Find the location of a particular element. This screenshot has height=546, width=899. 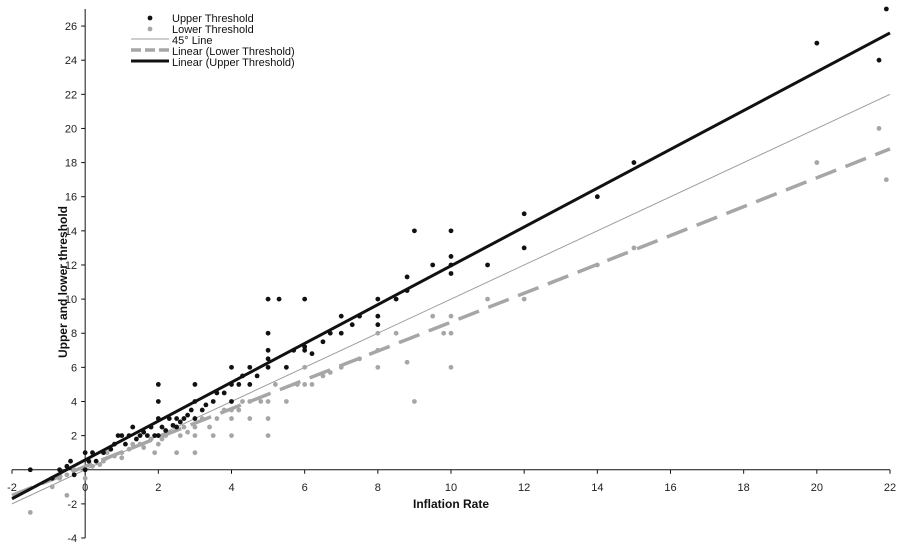

y-tick-label: 2 is located at coordinates (74, 437).